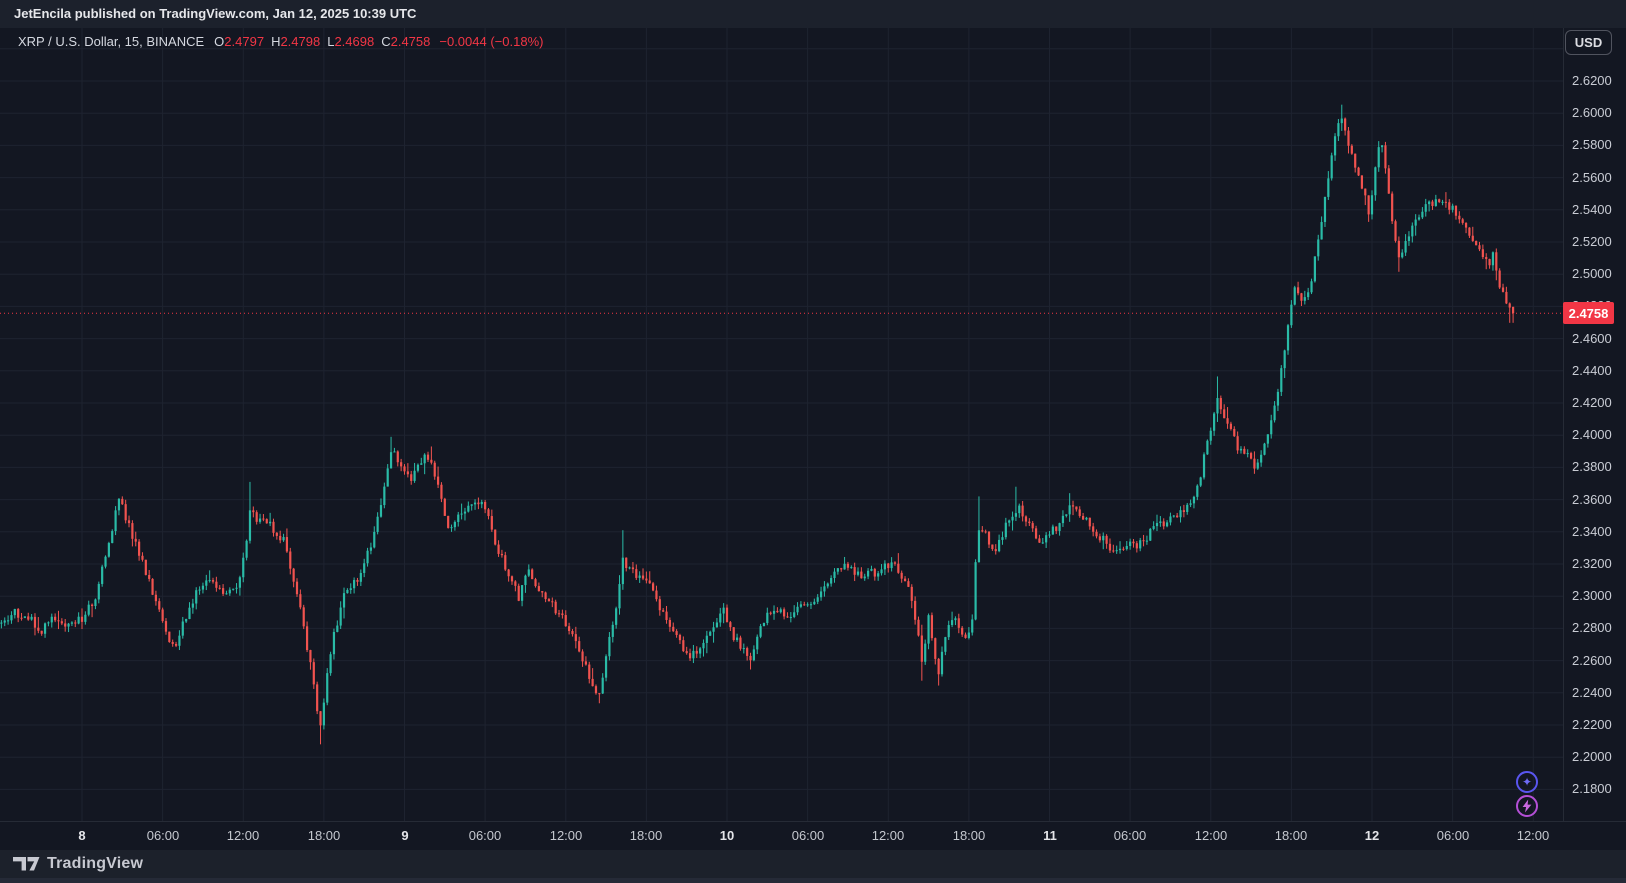 The width and height of the screenshot is (1626, 883). Describe the element at coordinates (491, 41) in the screenshot. I see `price-change: −0.0044 (−0.18%)` at that location.